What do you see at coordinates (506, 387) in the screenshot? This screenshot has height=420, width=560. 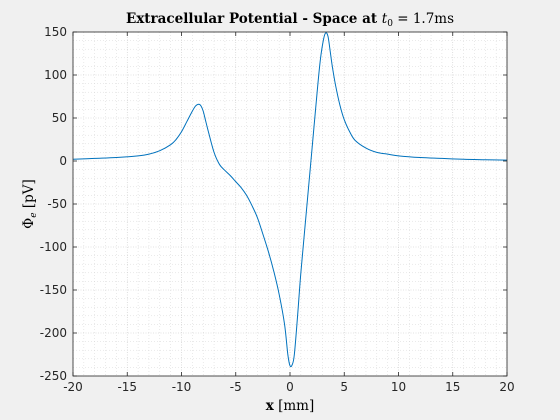 I see `x-tick-label: 20` at bounding box center [506, 387].